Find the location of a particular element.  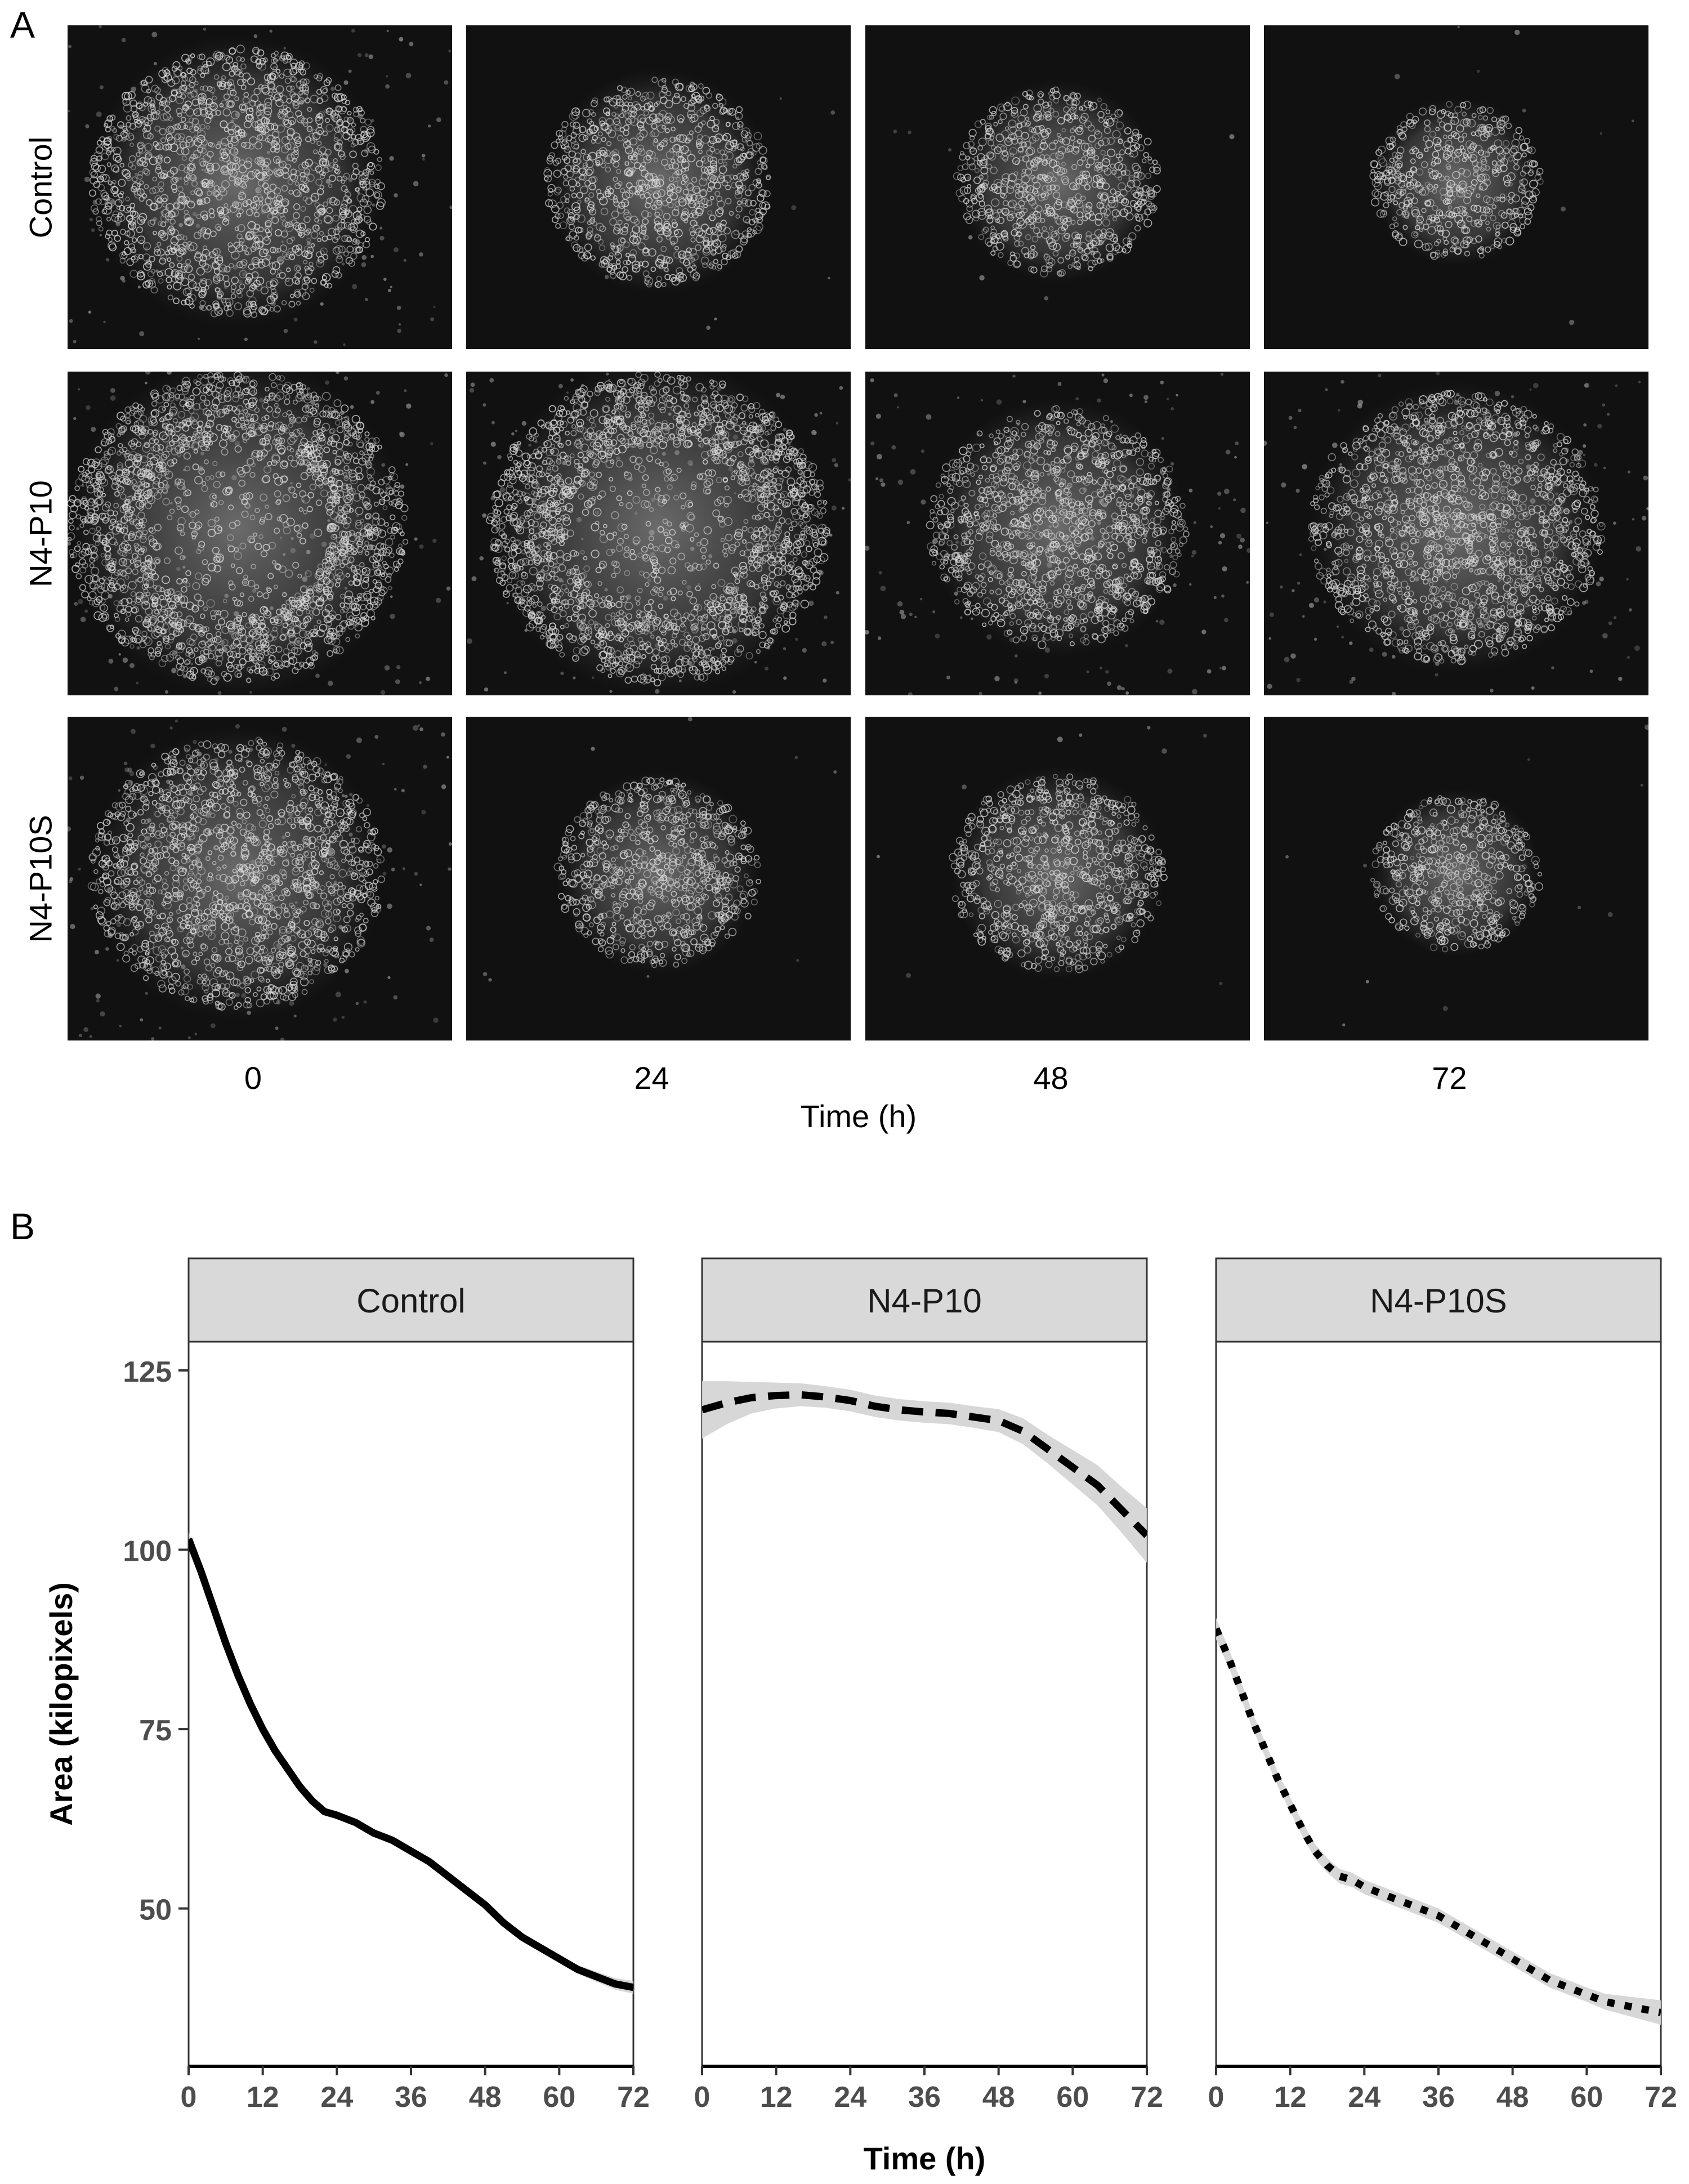

series-line-n4-p10 is located at coordinates (924, 1464).